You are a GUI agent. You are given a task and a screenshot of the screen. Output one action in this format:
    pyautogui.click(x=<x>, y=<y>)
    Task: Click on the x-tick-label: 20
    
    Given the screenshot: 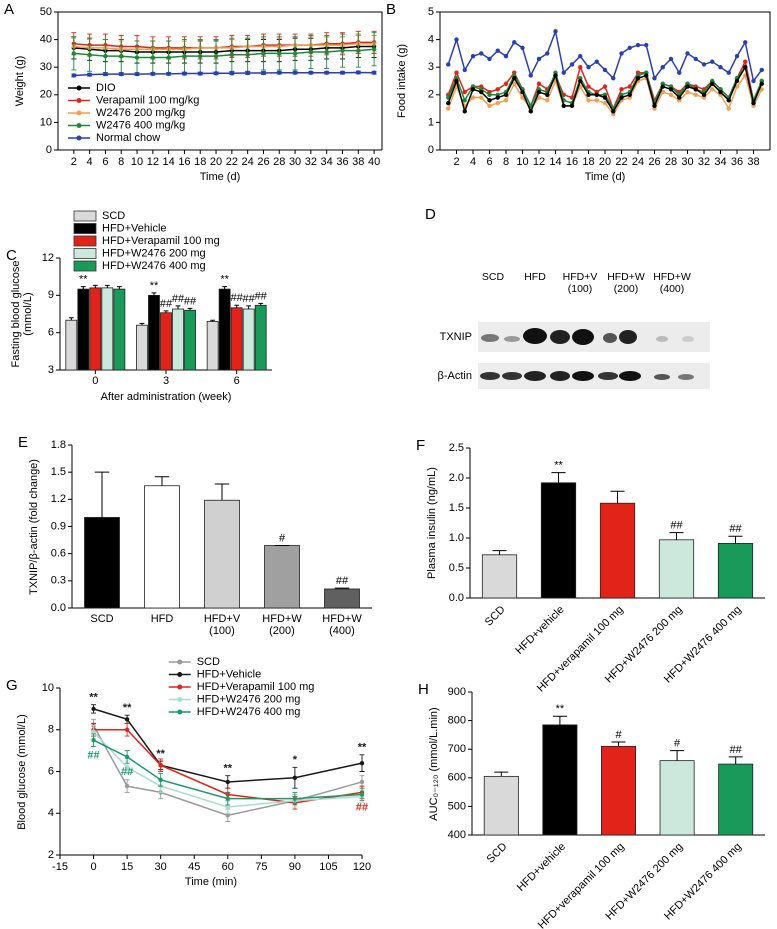 What is the action you would take?
    pyautogui.click(x=605, y=162)
    